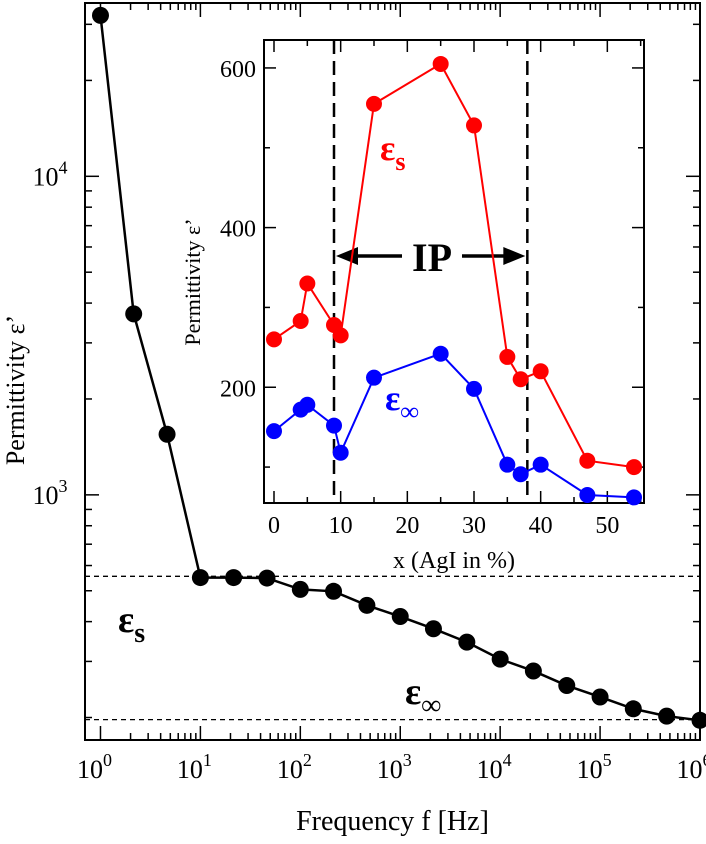 The width and height of the screenshot is (706, 844). I want to click on x-tick-label: 10⁵, so click(594, 767).